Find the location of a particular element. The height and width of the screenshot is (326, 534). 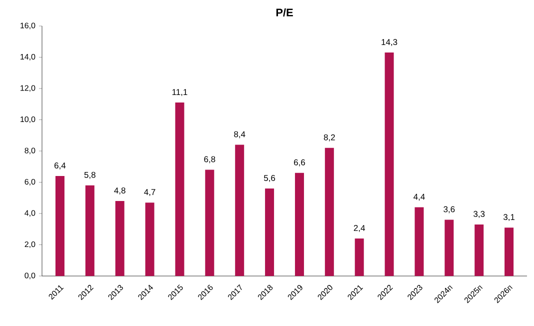

data-label: 4,8 is located at coordinates (120, 190).